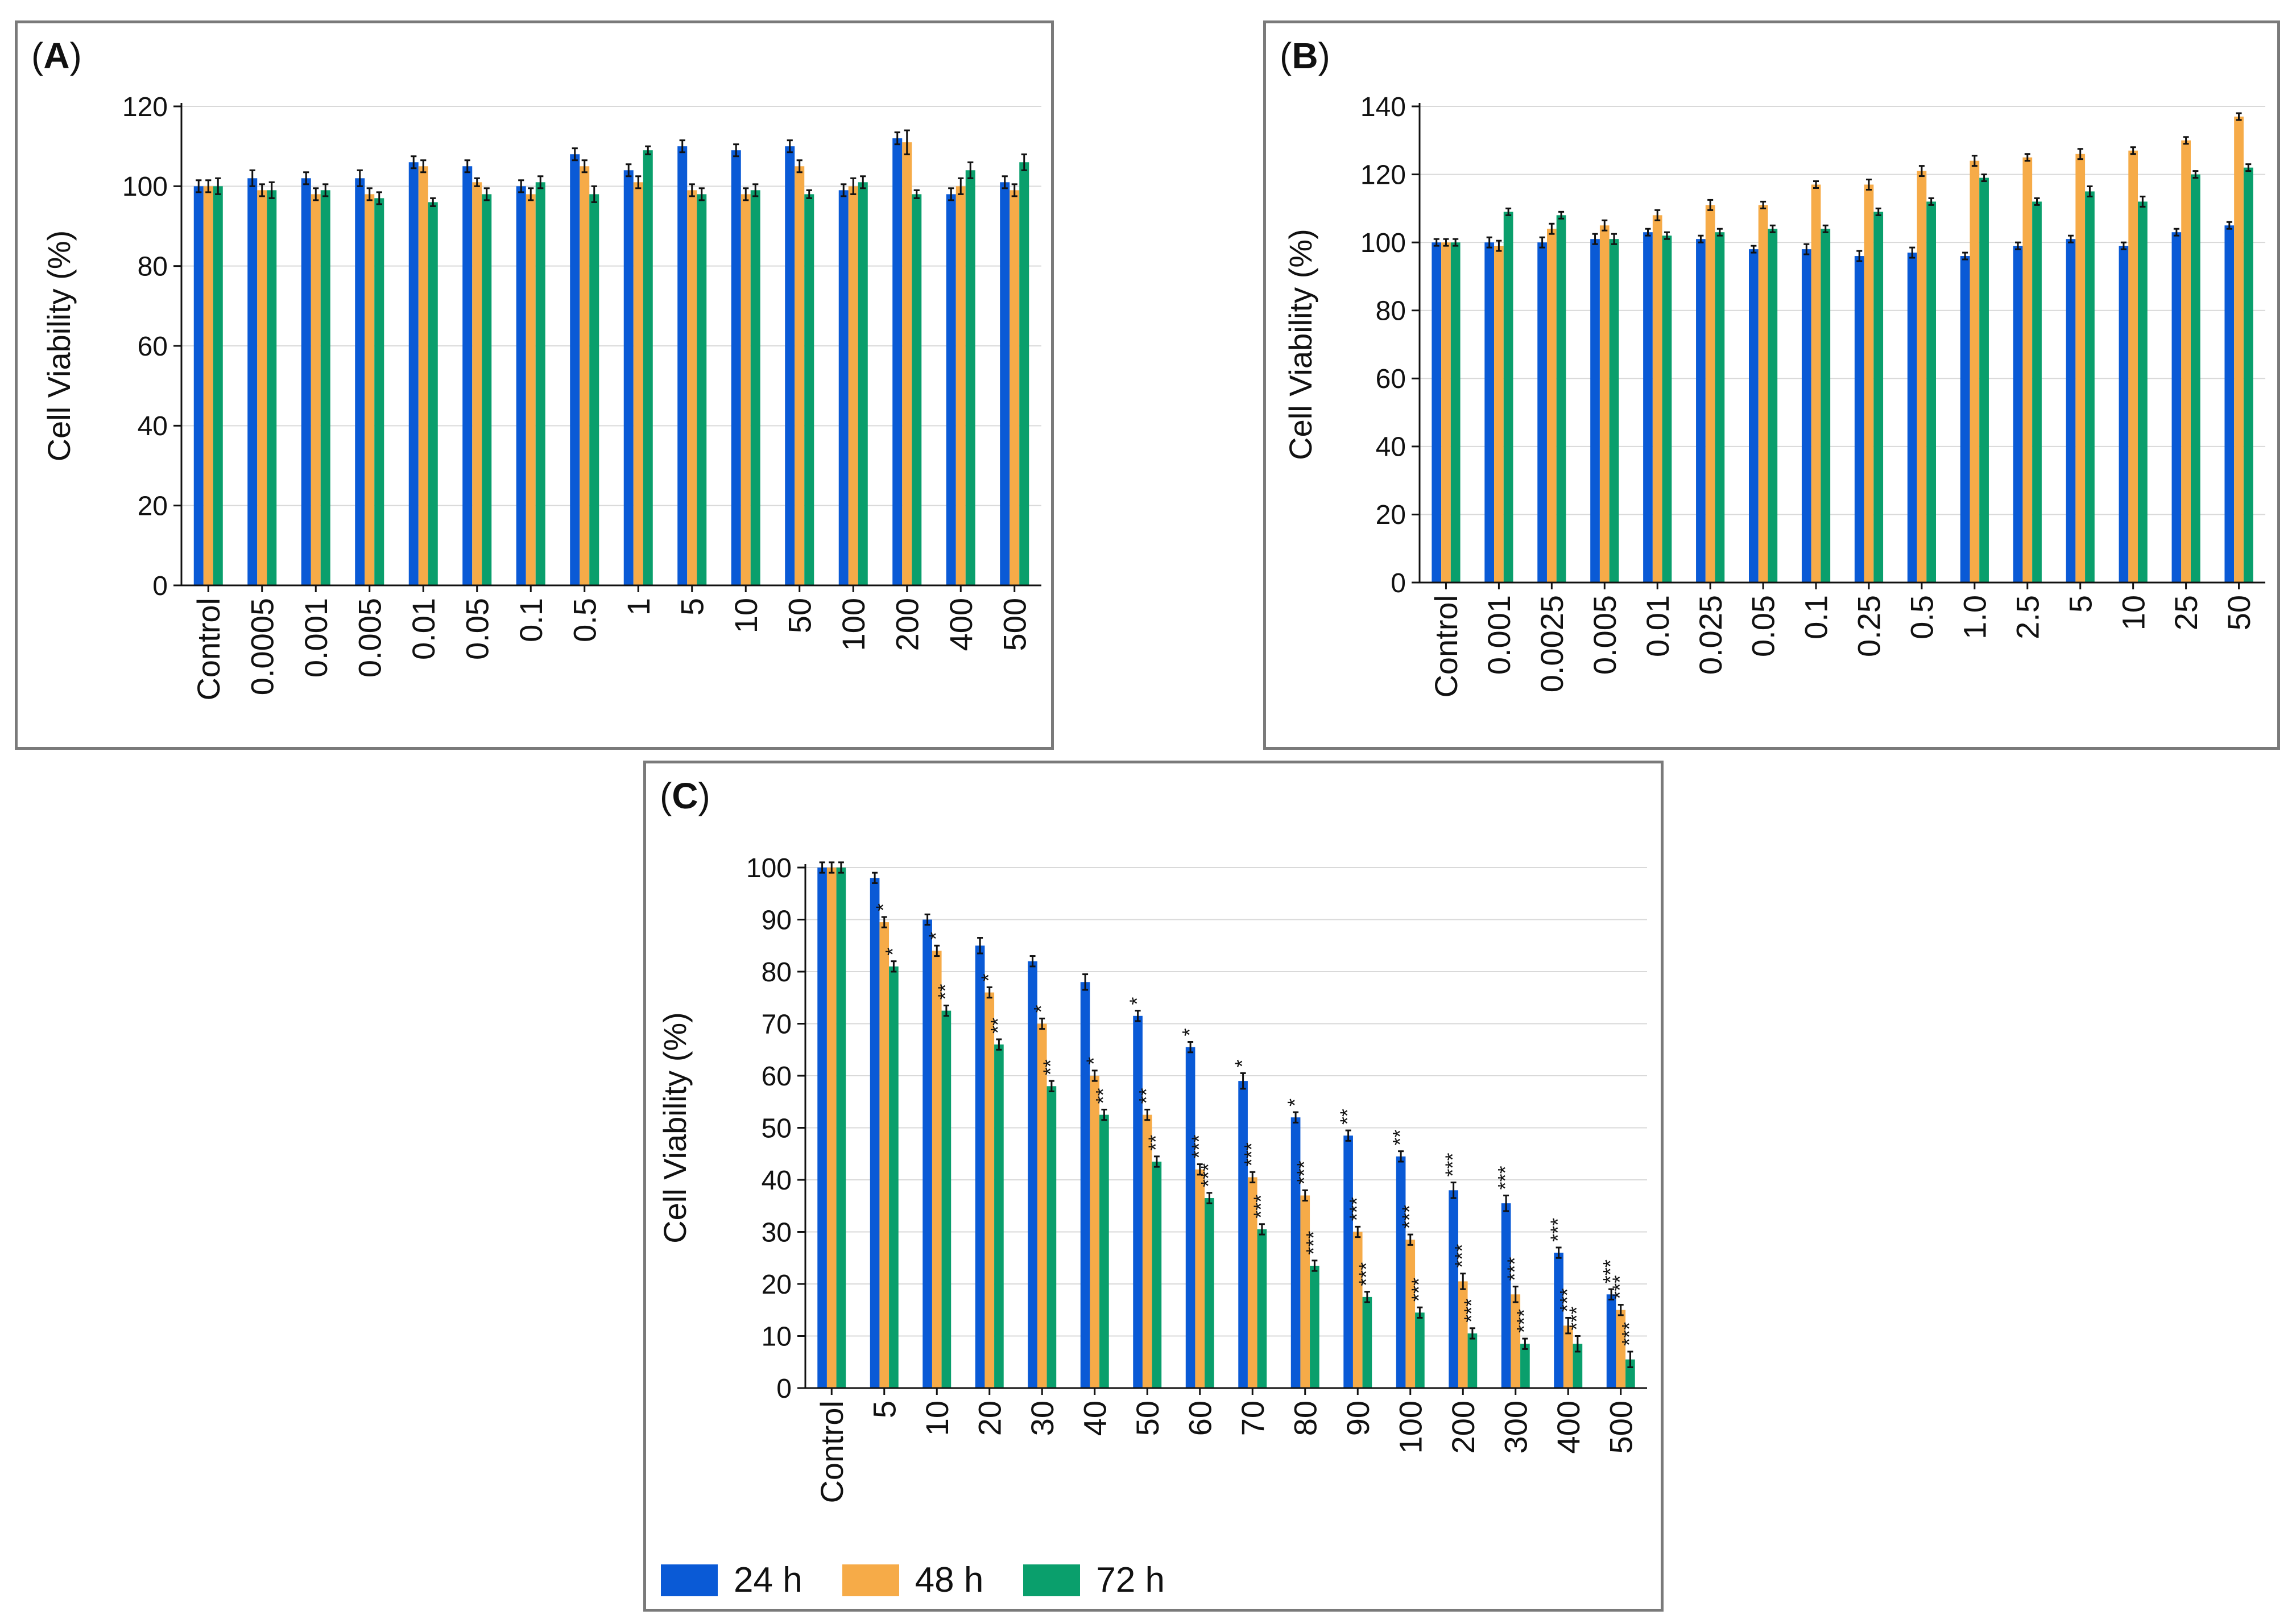 This screenshot has width=2296, height=1623. I want to click on chart-b-ytick-label: 140, so click(1383, 107).